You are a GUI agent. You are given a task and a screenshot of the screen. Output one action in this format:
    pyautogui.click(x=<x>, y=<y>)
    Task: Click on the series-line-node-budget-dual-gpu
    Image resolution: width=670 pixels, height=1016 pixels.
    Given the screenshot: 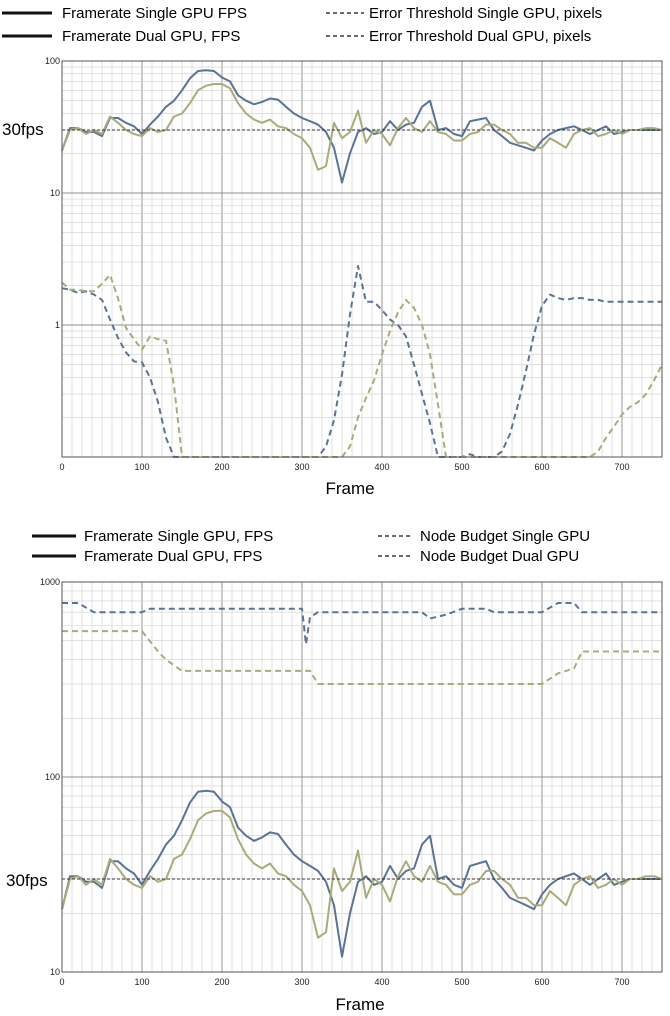 What is the action you would take?
    pyautogui.click(x=362, y=657)
    